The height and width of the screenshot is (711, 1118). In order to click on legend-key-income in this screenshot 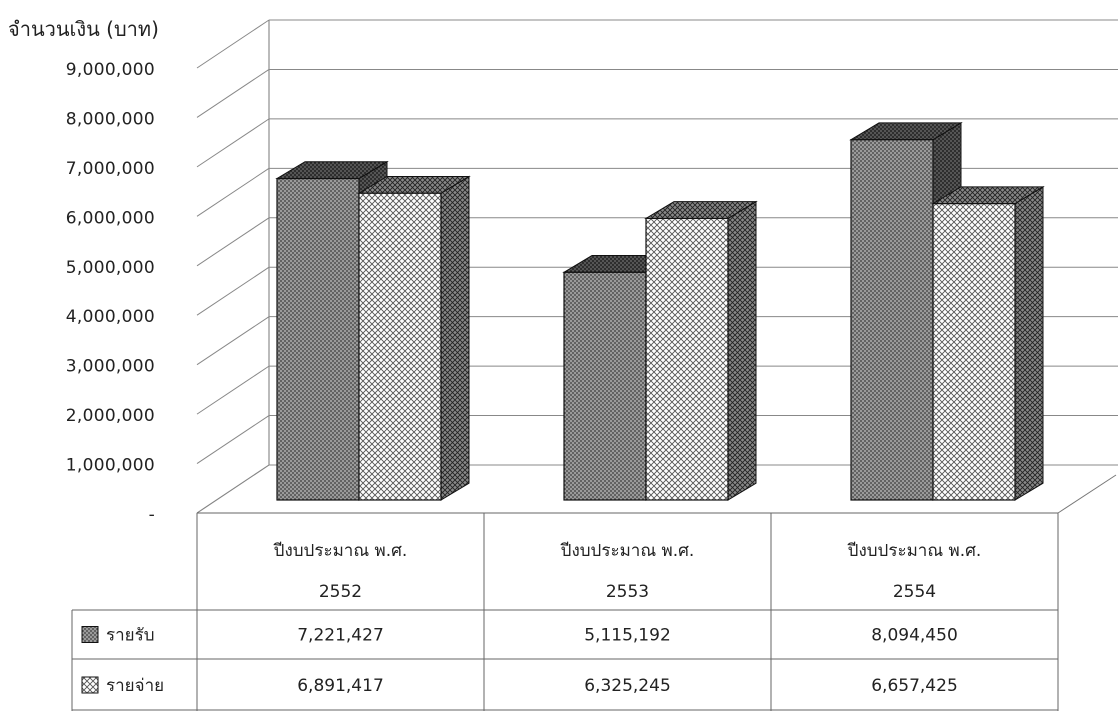, I will do `click(90, 634)`.